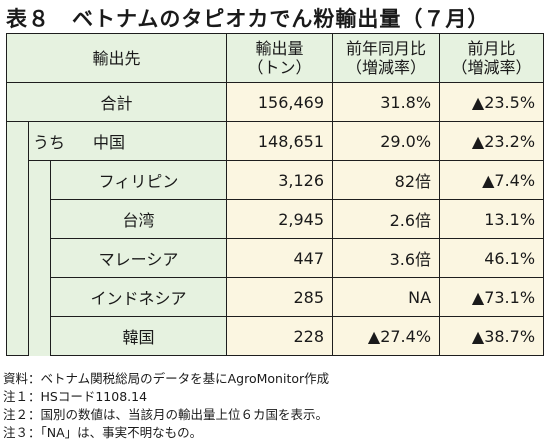  I want to click on table-row: インドネシア 285 NA ▲73.1%, so click(275, 297).